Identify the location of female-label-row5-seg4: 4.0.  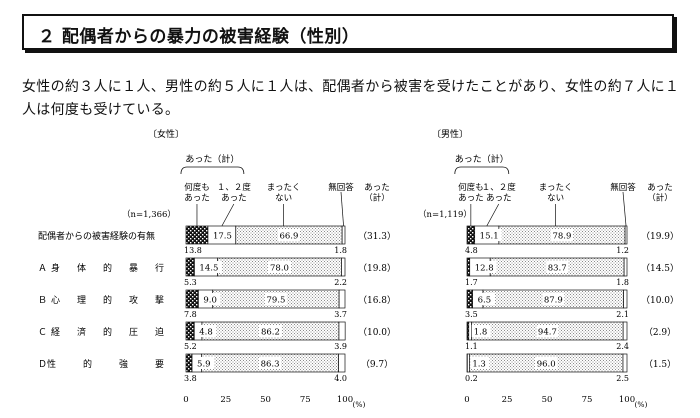
(340, 378).